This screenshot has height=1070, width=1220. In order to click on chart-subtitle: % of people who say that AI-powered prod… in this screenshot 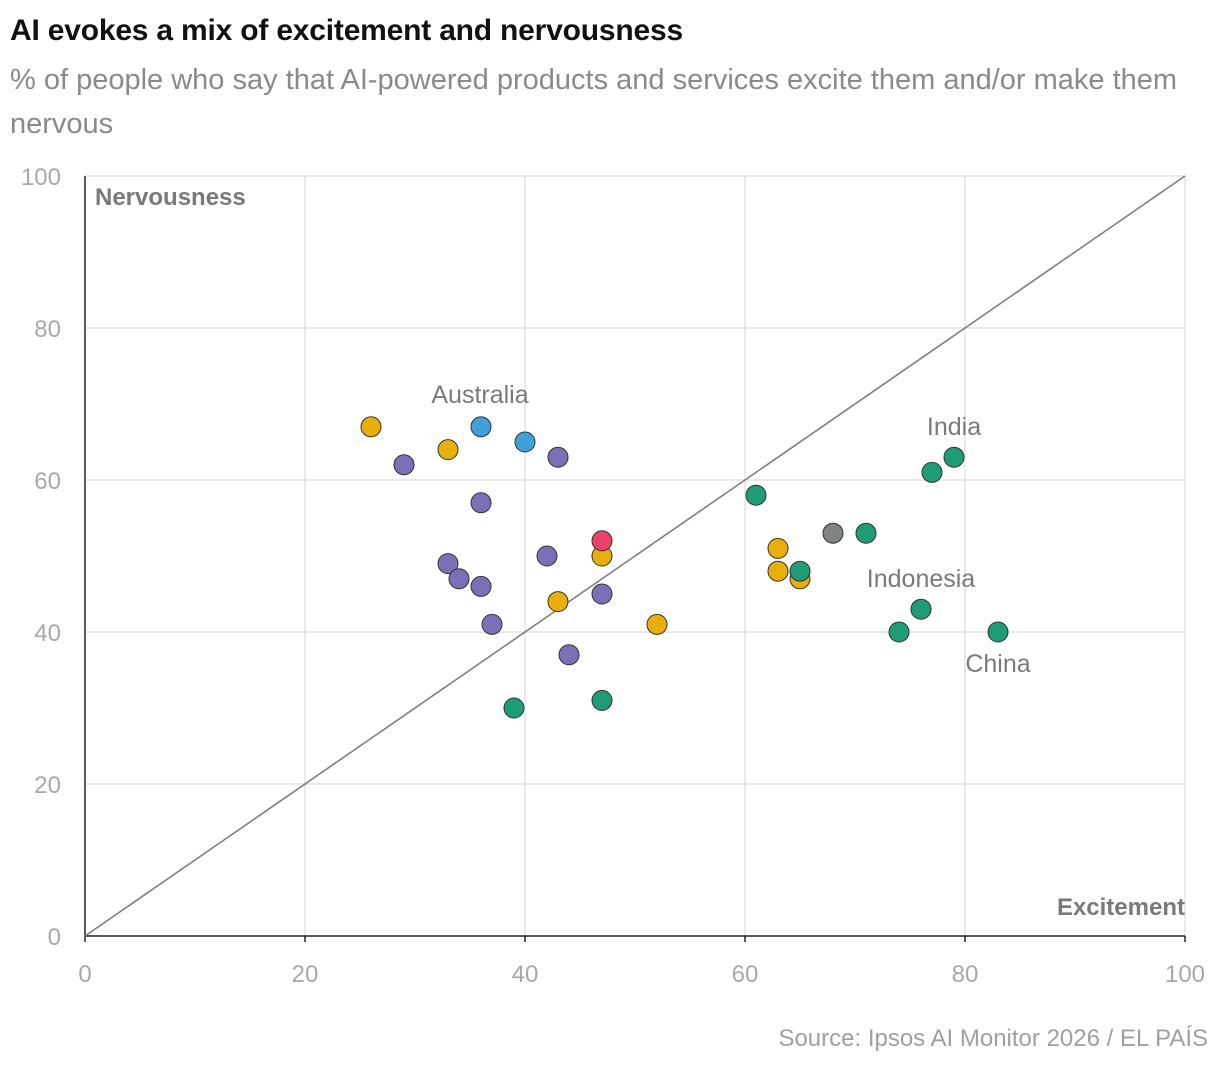, I will do `click(594, 102)`.